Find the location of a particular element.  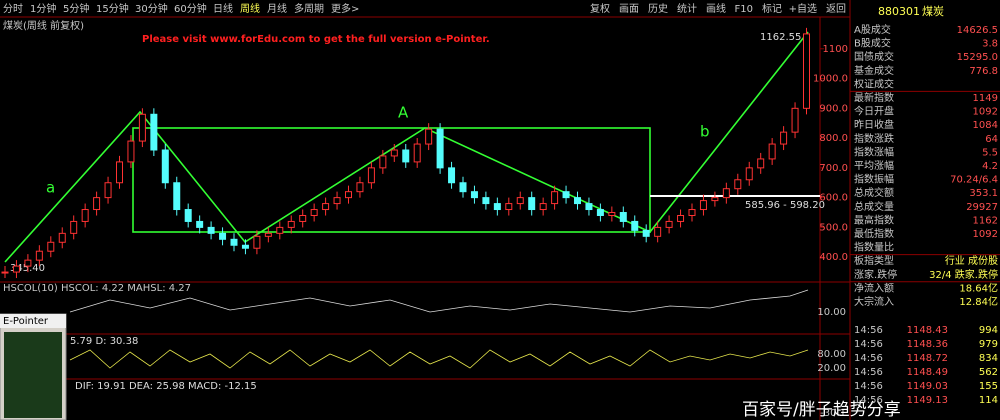

quote-value: 15295.0 is located at coordinates (977, 57).